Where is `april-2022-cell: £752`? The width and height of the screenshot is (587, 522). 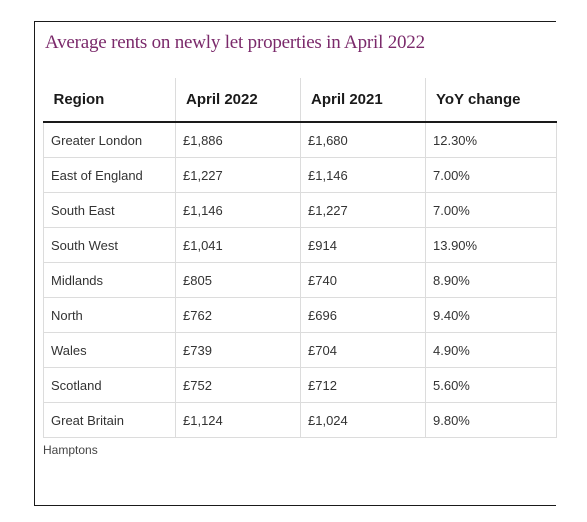 april-2022-cell: £752 is located at coordinates (238, 385).